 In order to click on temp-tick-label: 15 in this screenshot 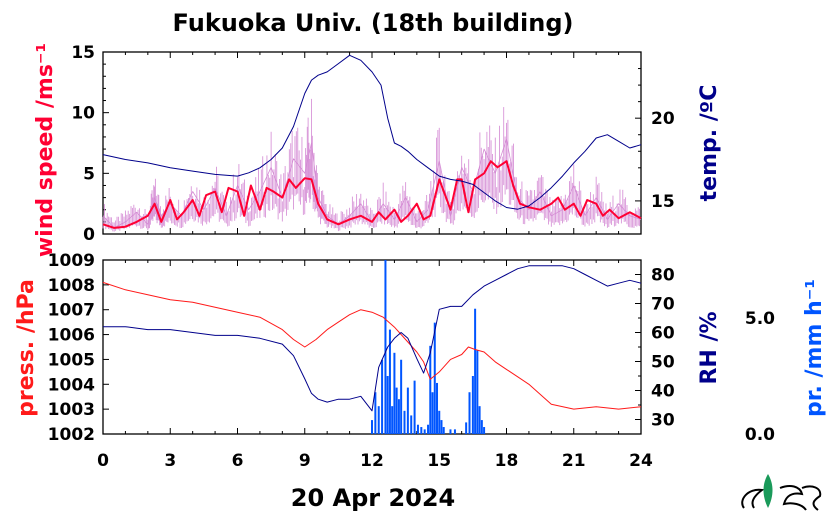, I will do `click(663, 202)`.